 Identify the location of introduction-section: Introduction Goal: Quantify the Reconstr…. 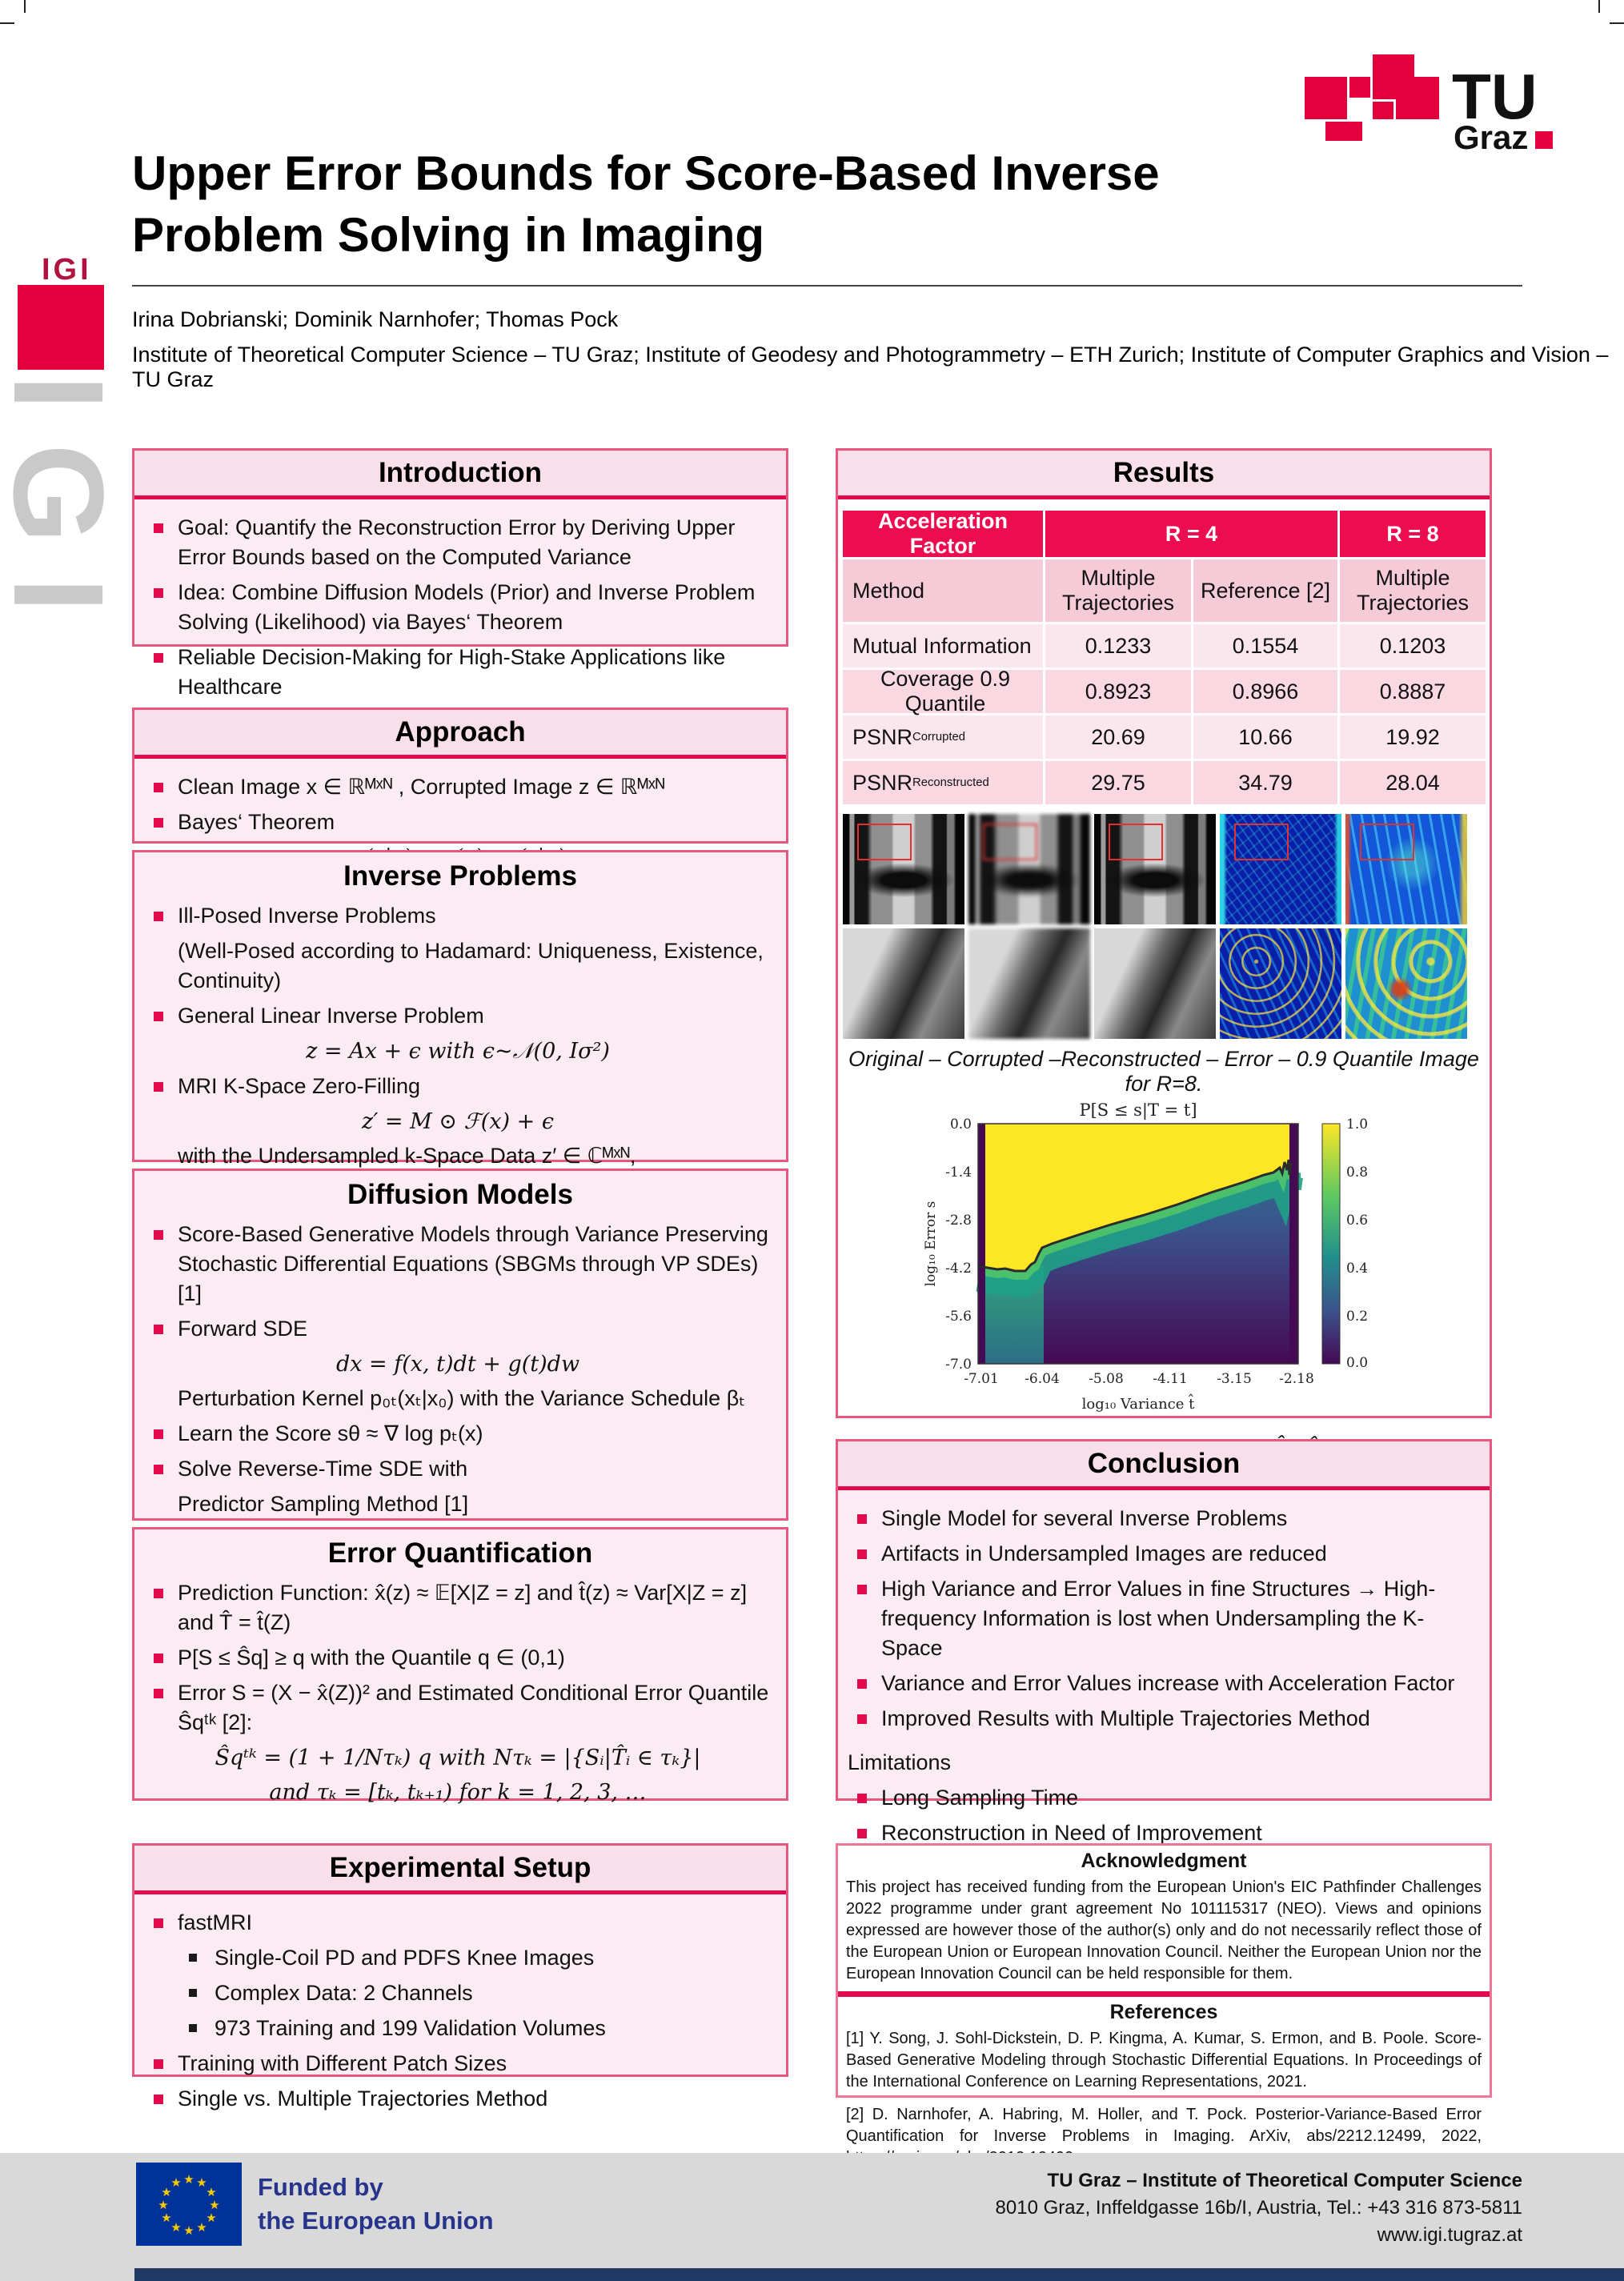
(460, 573).